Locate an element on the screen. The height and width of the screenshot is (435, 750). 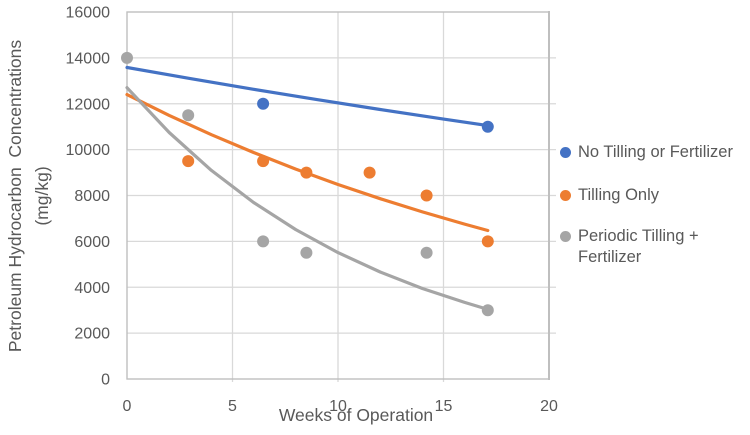
y-tick-label: 16000 is located at coordinates (88, 13).